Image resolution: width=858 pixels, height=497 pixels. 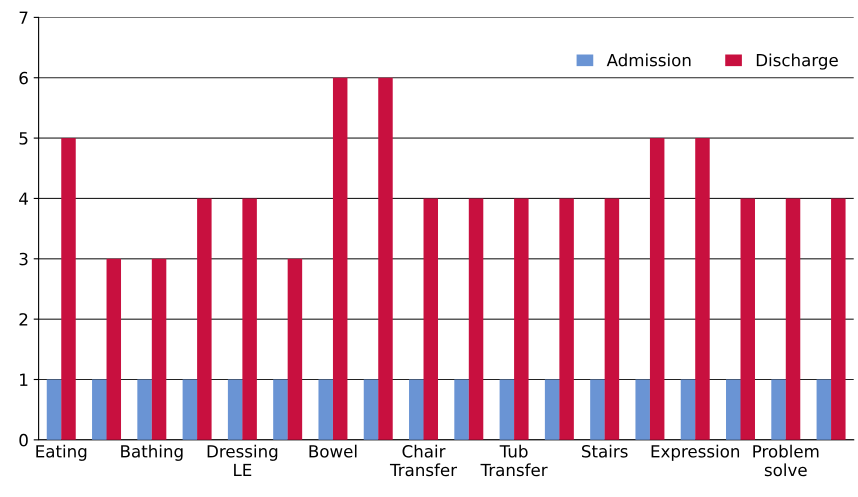 What do you see at coordinates (23, 198) in the screenshot?
I see `y-tick-label: 4` at bounding box center [23, 198].